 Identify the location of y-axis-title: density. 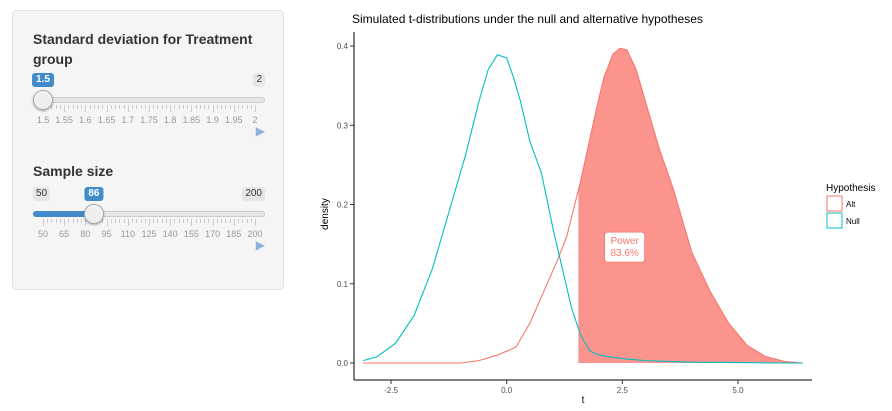
(325, 214).